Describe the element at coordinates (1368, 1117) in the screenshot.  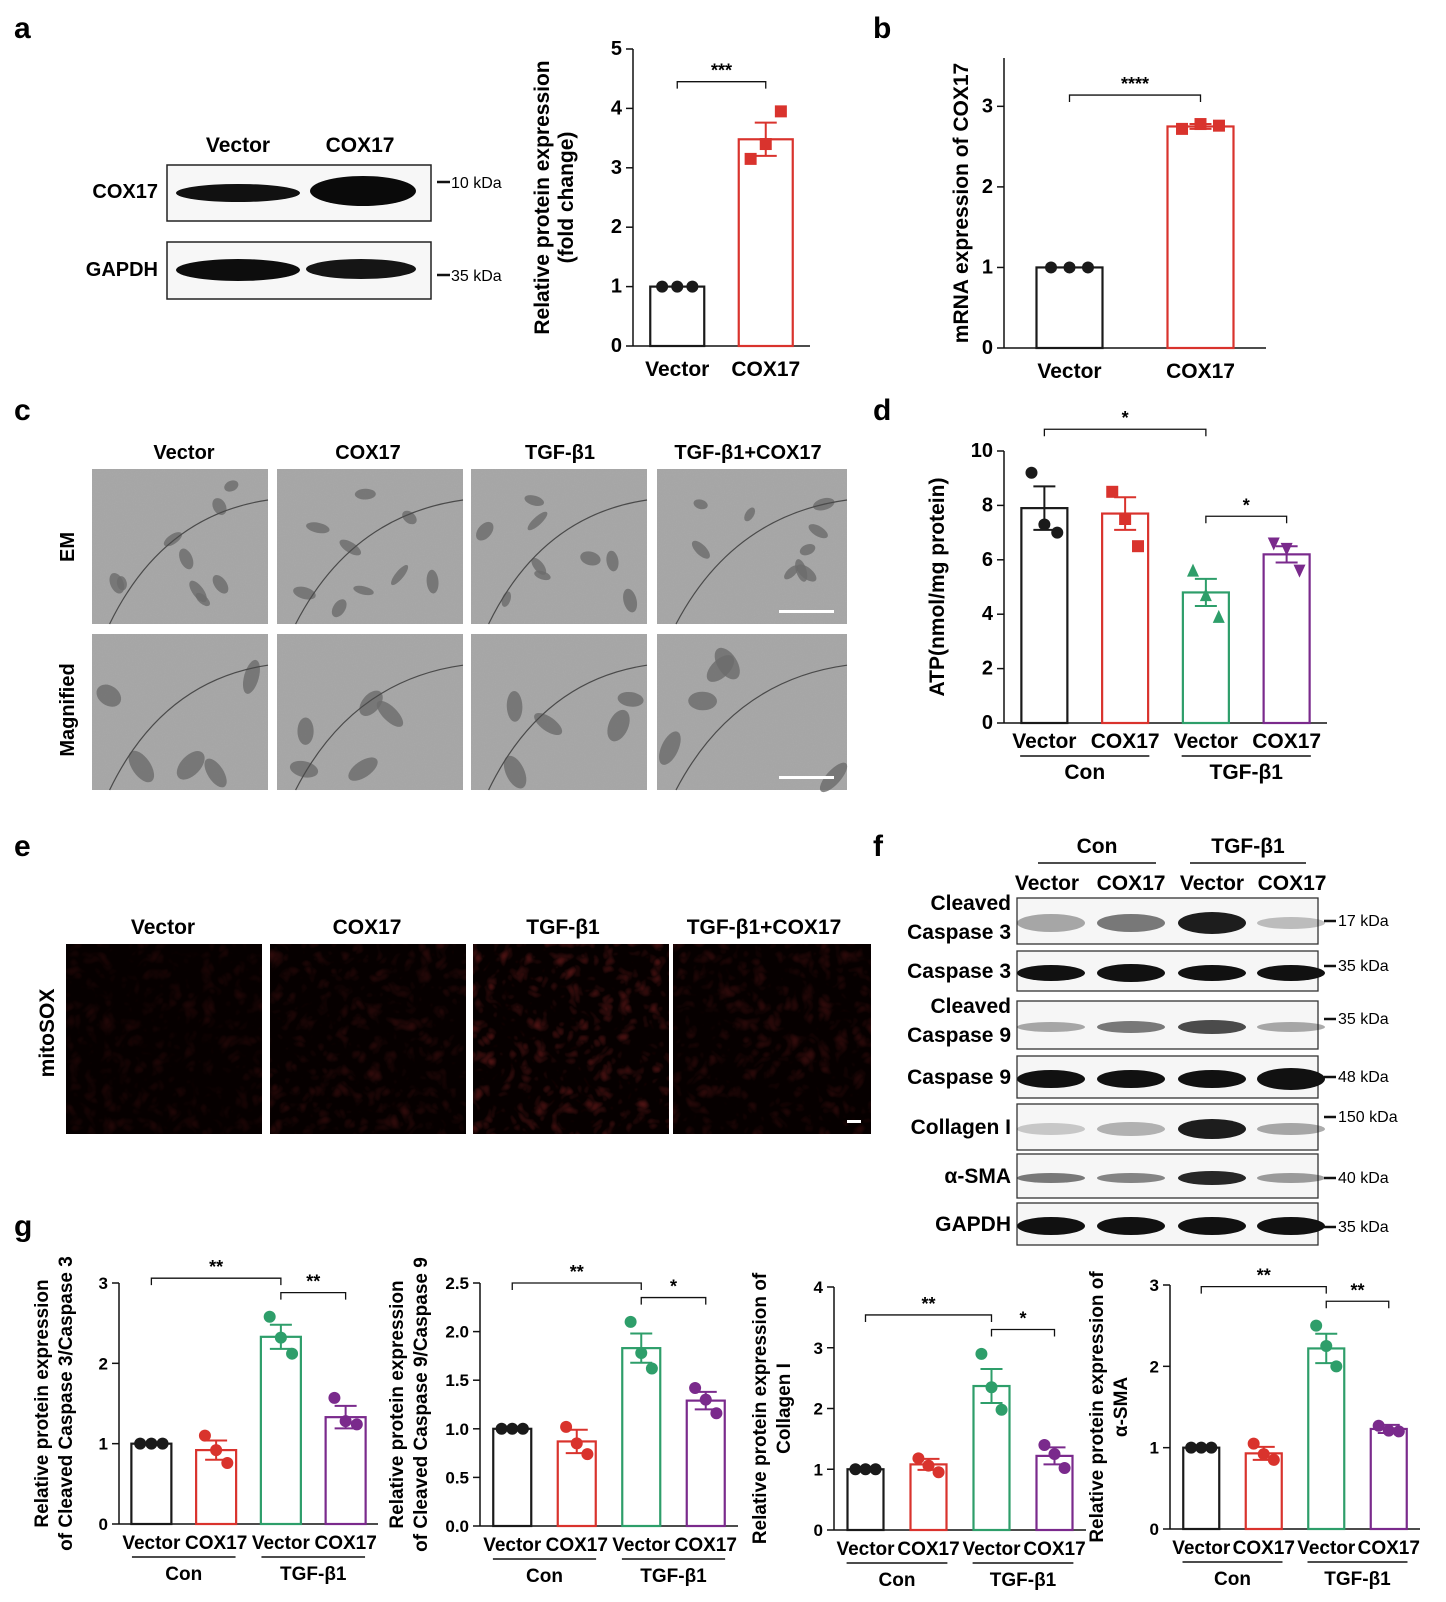
I see `blot-f-marker: 150 kDa` at that location.